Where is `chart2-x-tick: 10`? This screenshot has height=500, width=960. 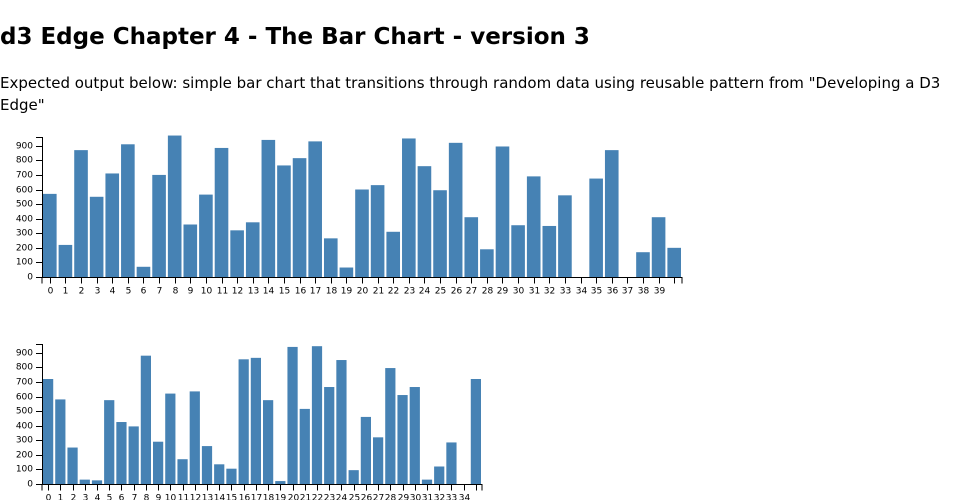 chart2-x-tick: 10 is located at coordinates (170, 492).